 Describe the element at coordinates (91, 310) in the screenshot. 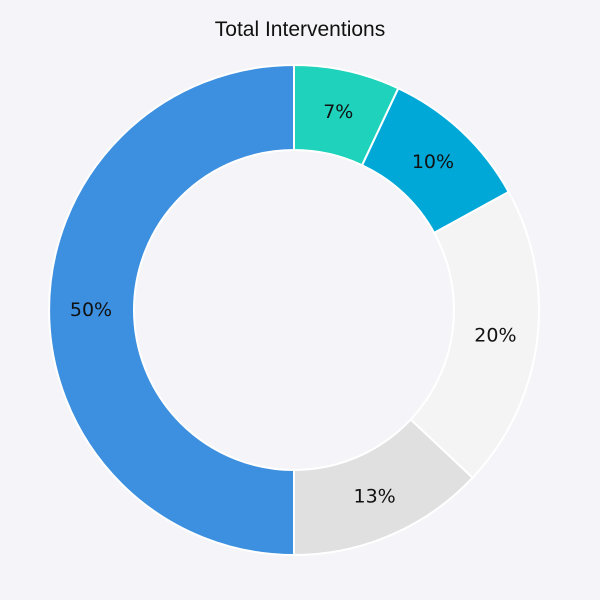

I see `slice-label: 50%` at that location.